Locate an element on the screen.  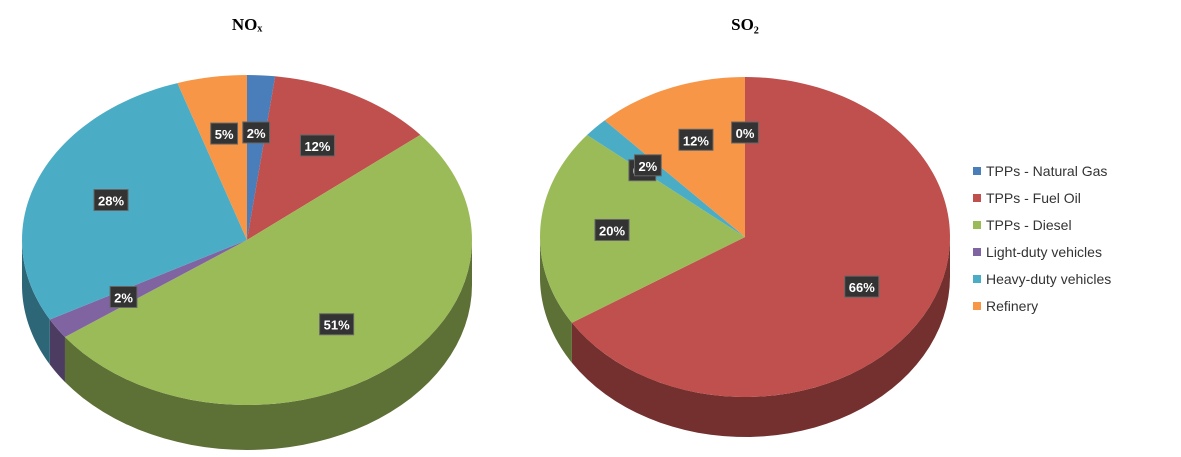
data-label: 0% is located at coordinates (745, 133).